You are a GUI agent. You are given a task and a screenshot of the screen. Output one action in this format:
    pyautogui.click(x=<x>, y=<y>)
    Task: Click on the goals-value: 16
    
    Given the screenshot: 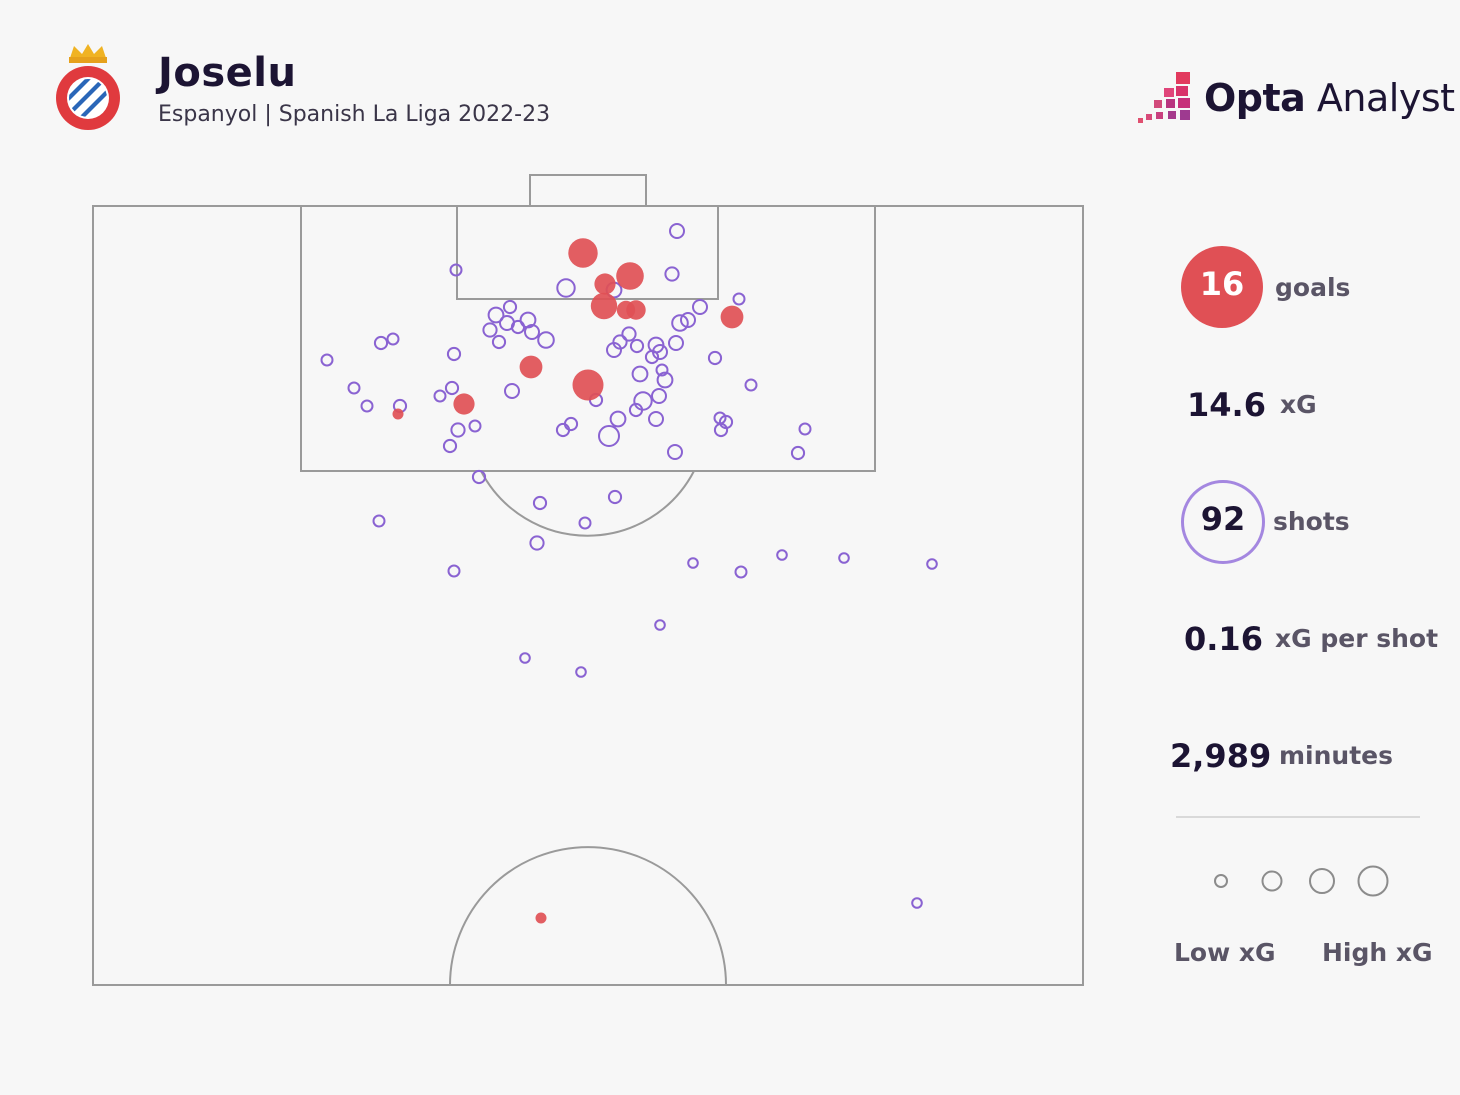 What is the action you would take?
    pyautogui.click(x=1222, y=284)
    